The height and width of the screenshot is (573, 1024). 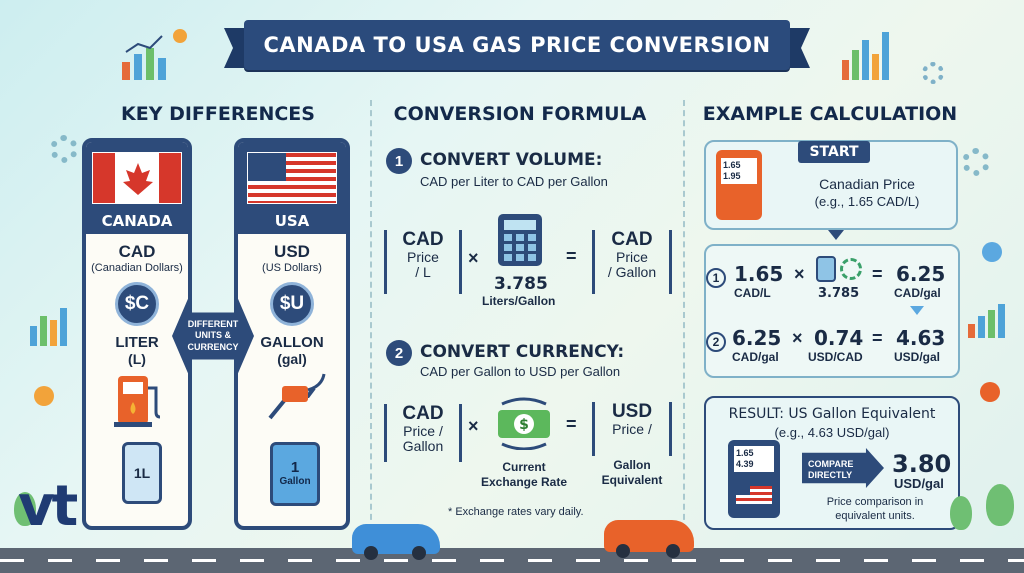 What do you see at coordinates (632, 271) in the screenshot?
I see `step1-right-3: / Gallon` at bounding box center [632, 271].